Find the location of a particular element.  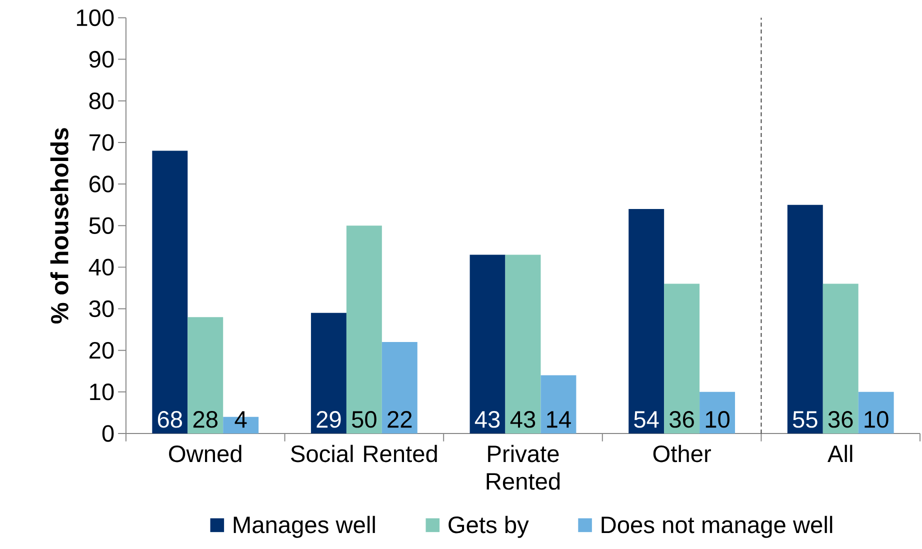

y-tick-label: 50 is located at coordinates (101, 225).